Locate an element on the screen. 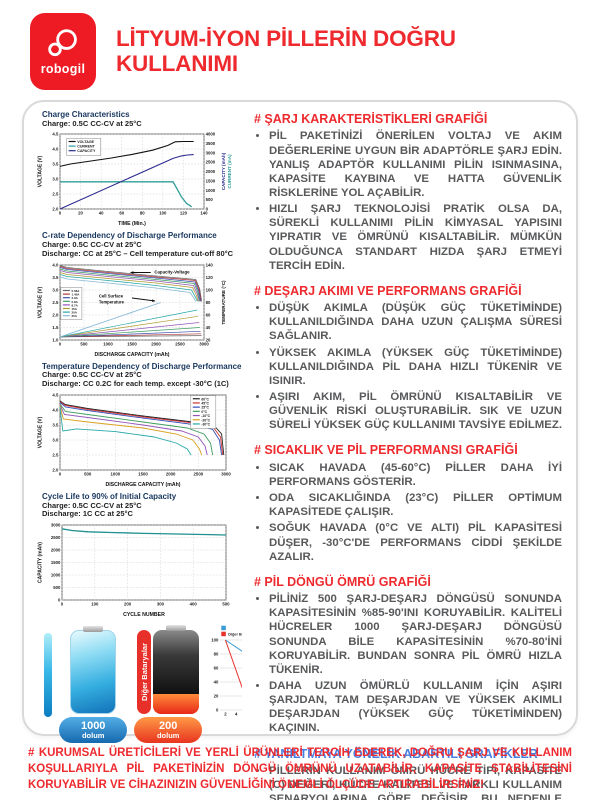  robogil-logo: robogil is located at coordinates (63, 51).